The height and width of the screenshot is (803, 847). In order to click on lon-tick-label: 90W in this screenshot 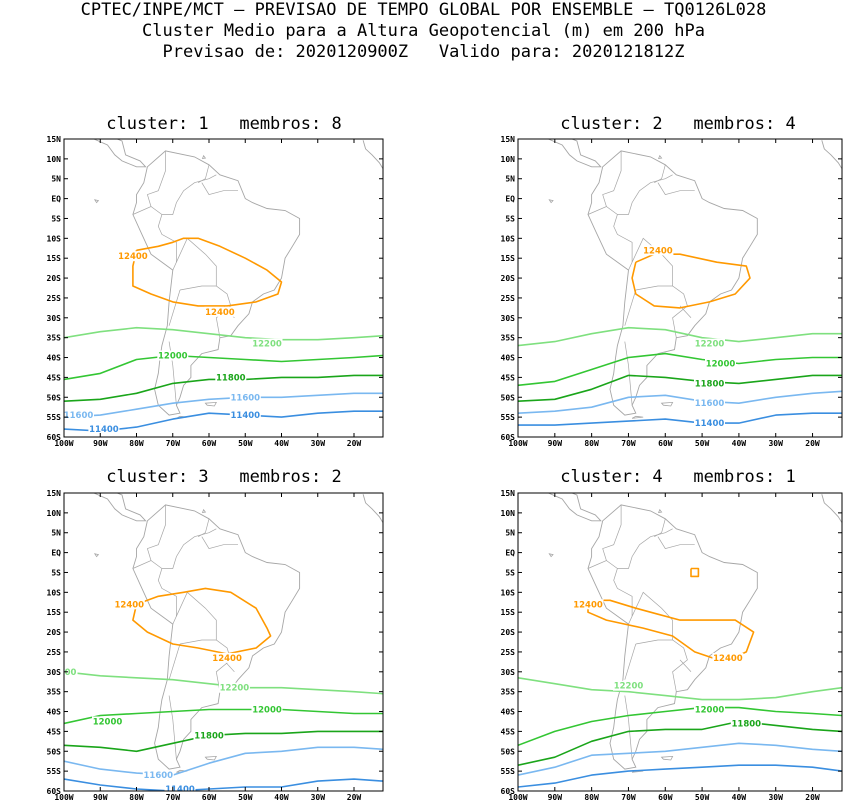, I will do `click(555, 797)`.